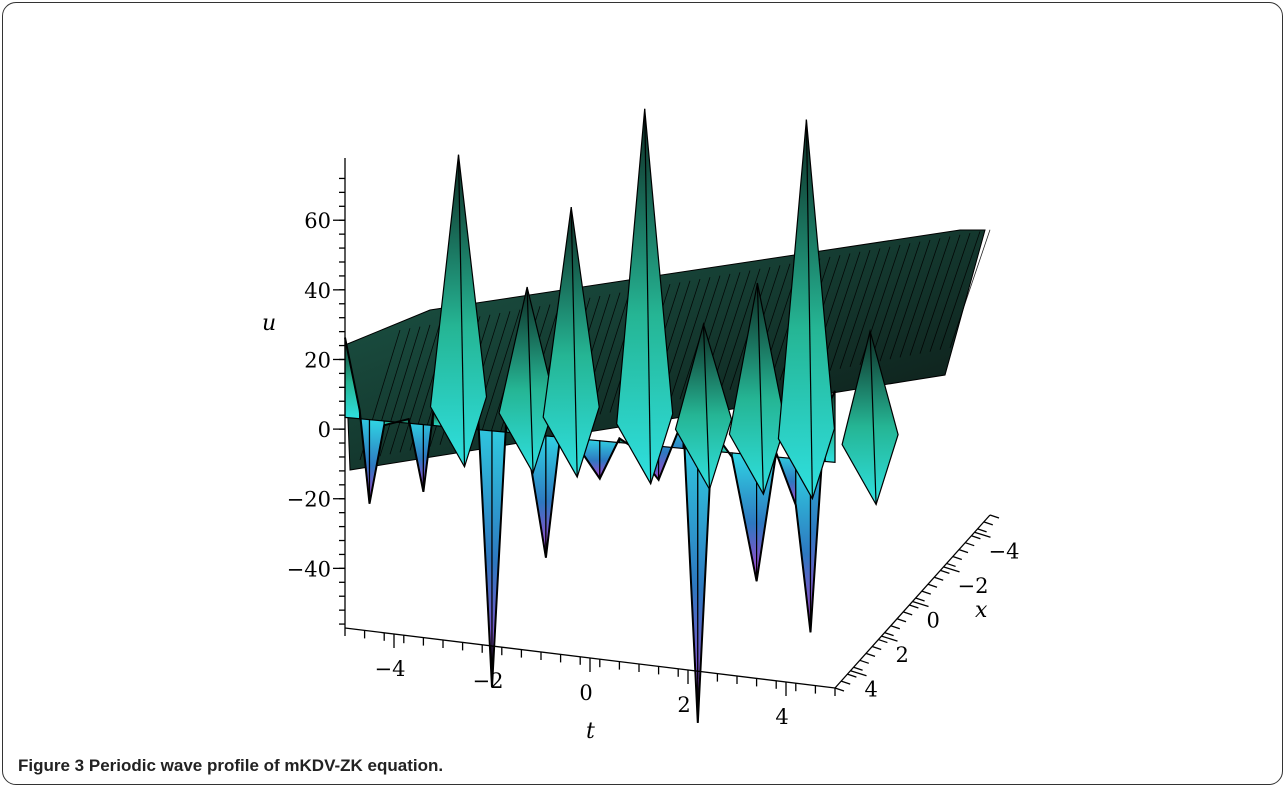 This screenshot has width=1287, height=789. What do you see at coordinates (309, 500) in the screenshot?
I see `u-tick-label: −20` at bounding box center [309, 500].